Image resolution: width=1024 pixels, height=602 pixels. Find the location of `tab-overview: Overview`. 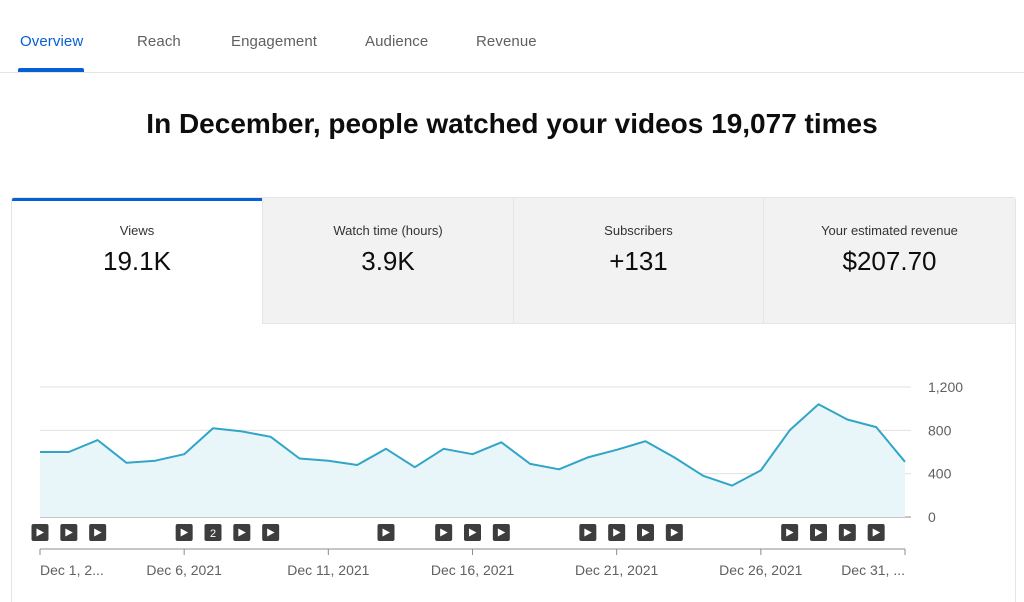

tab-overview: Overview is located at coordinates (52, 41).